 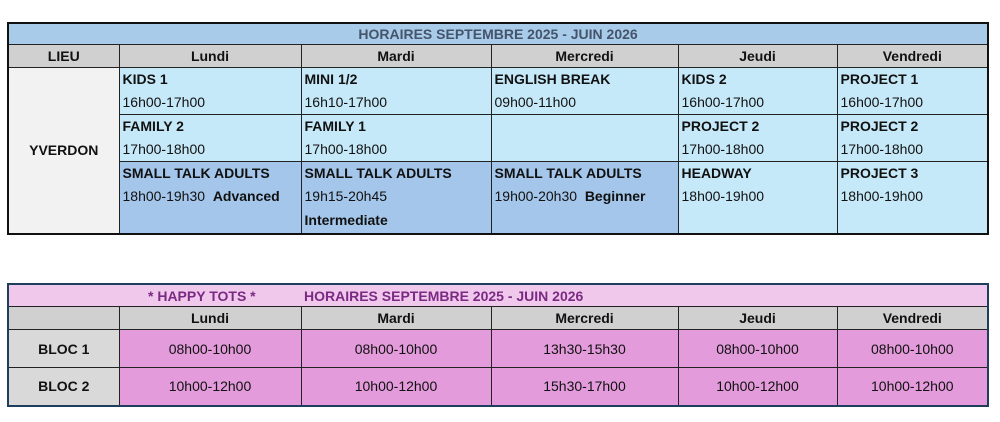 What do you see at coordinates (879, 173) in the screenshot?
I see `class-name: PROJECT 3` at bounding box center [879, 173].